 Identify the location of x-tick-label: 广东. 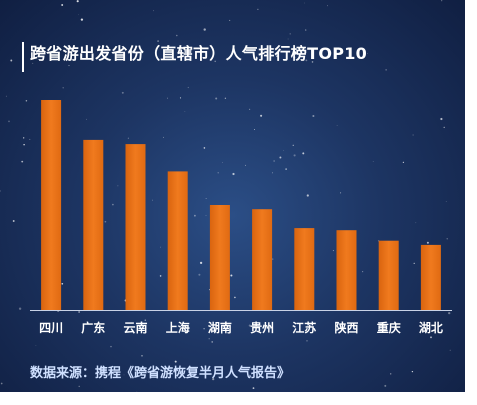
(93, 327).